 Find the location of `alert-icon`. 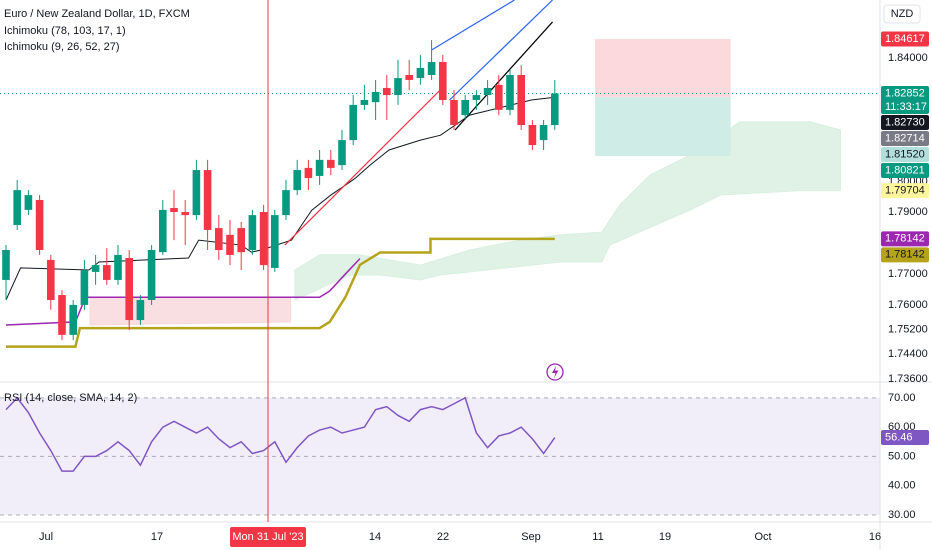

alert-icon is located at coordinates (555, 372).